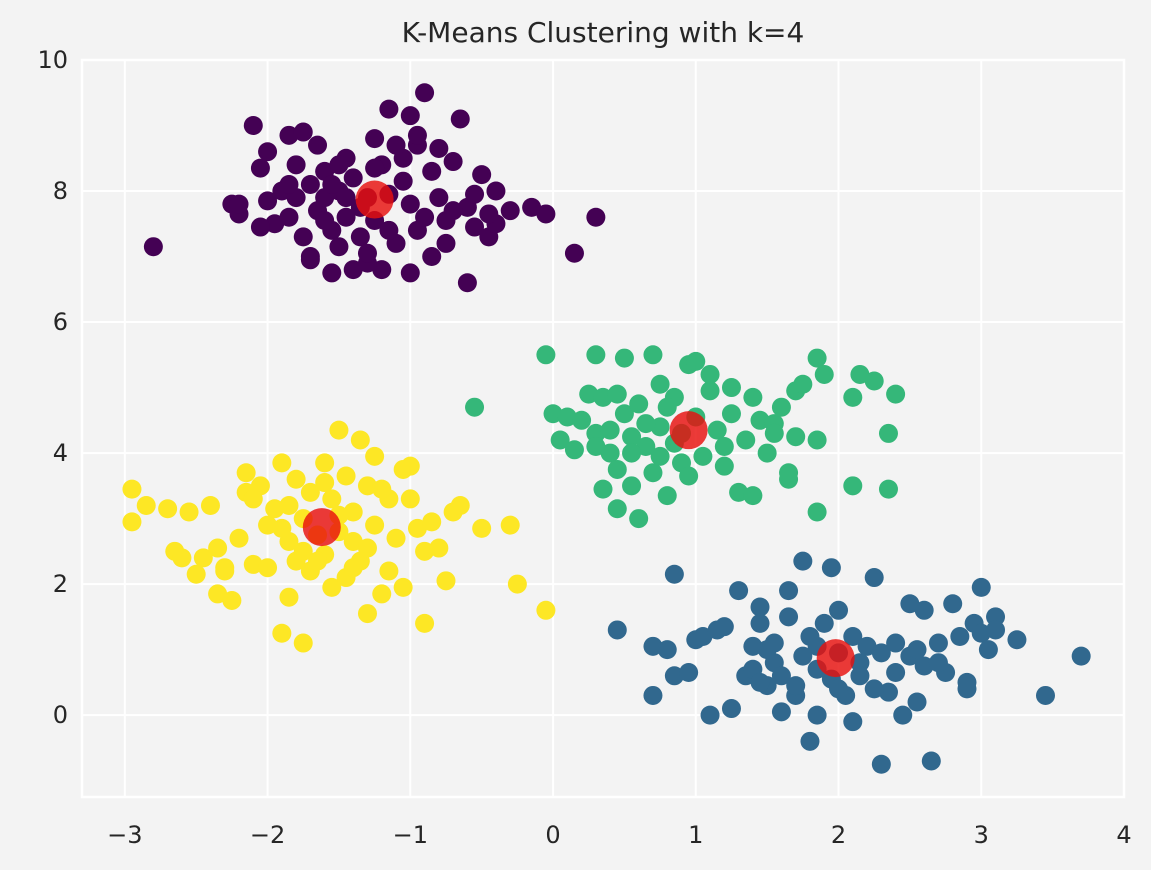  What do you see at coordinates (60, 453) in the screenshot?
I see `y-tick-label: 4` at bounding box center [60, 453].